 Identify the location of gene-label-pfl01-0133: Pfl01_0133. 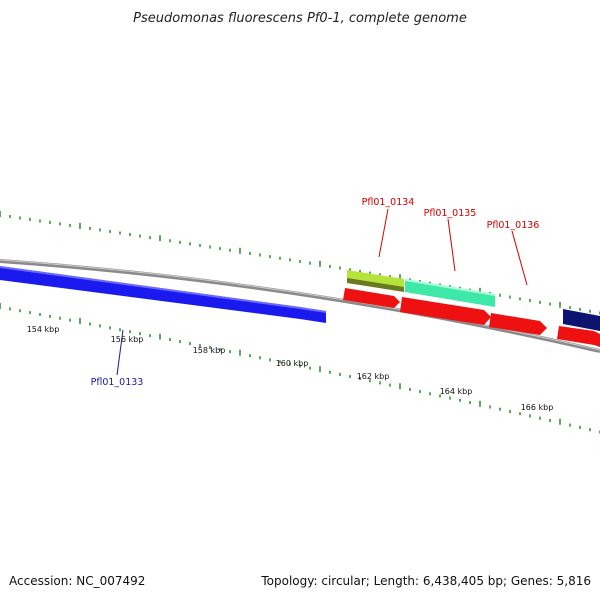
(117, 382).